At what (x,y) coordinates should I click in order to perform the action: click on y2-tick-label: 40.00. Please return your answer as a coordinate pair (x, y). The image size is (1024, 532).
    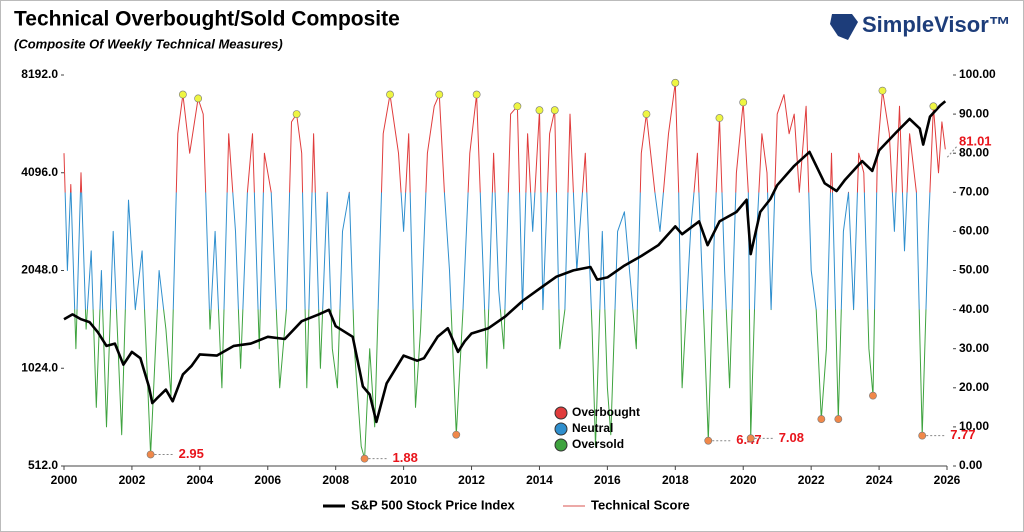
    Looking at the image, I should click on (974, 309).